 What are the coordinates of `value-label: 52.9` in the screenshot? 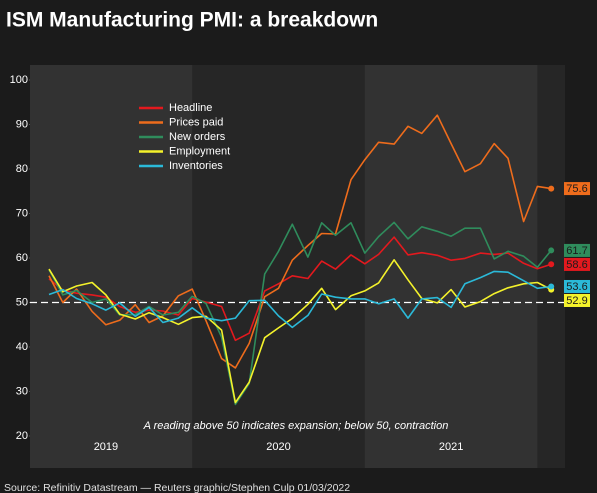 It's located at (576, 301).